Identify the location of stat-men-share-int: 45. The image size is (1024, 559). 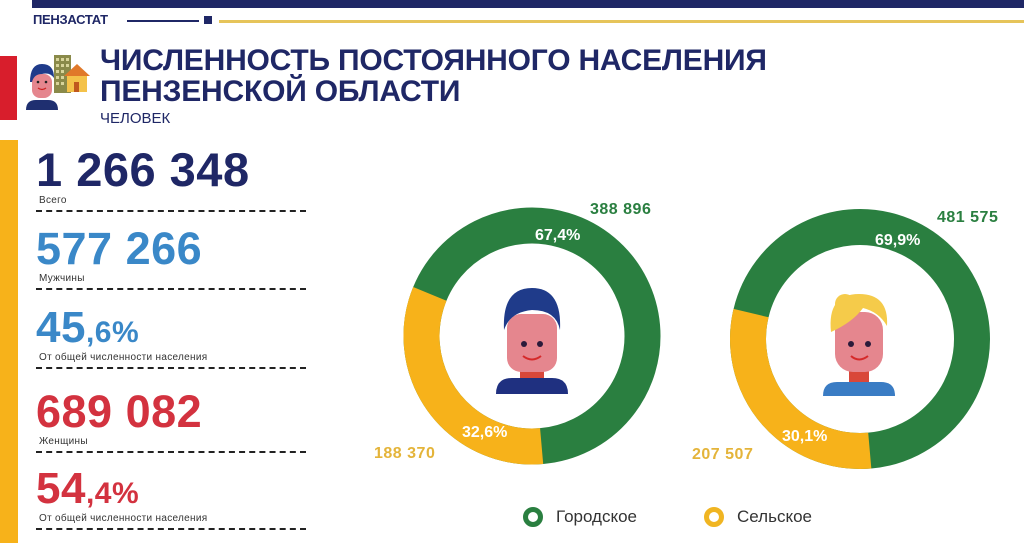
(61, 327).